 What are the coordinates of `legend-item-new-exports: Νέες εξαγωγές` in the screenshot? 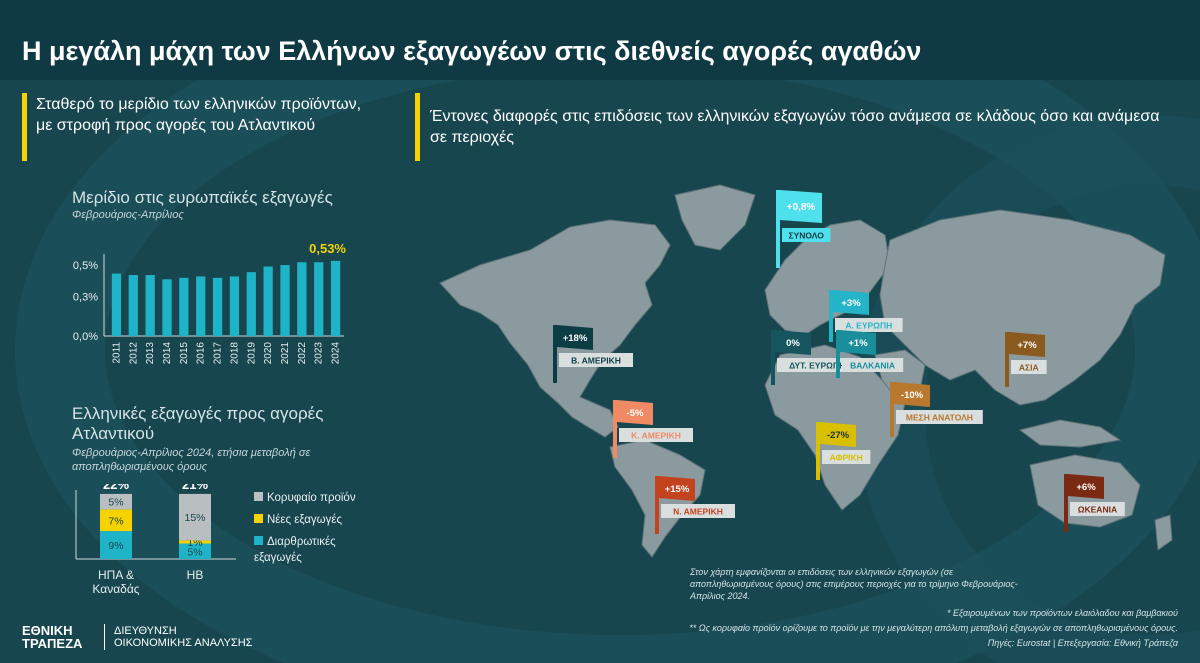 It's located at (309, 520).